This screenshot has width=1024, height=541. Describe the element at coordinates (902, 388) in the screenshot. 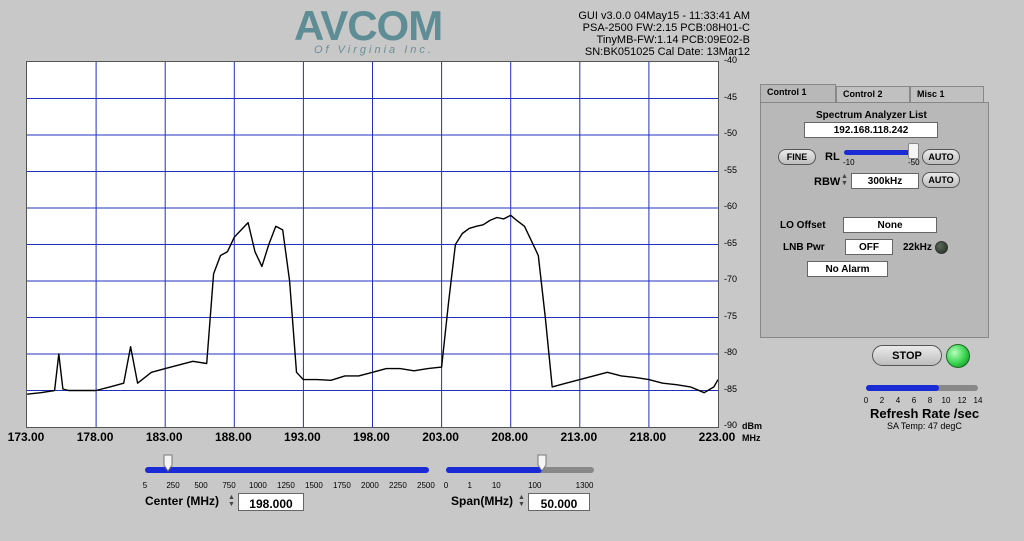

I see `refresh-rate-fill` at that location.